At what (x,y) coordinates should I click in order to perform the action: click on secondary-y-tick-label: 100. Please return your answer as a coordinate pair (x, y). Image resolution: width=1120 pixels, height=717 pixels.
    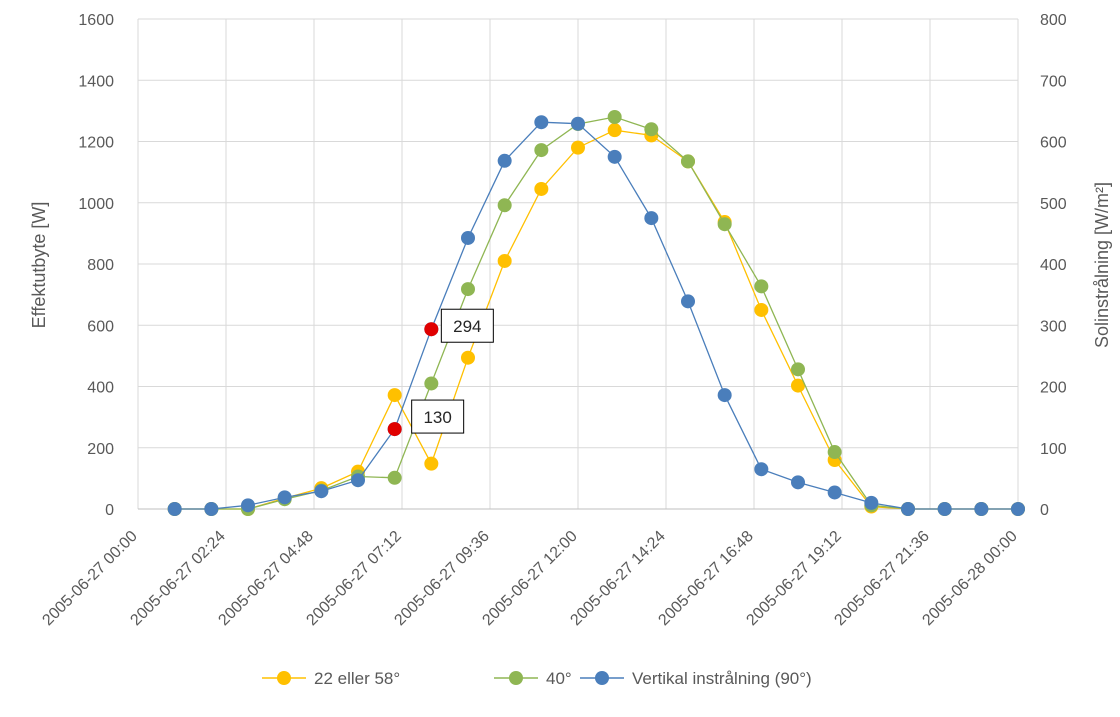
    Looking at the image, I should click on (1053, 449).